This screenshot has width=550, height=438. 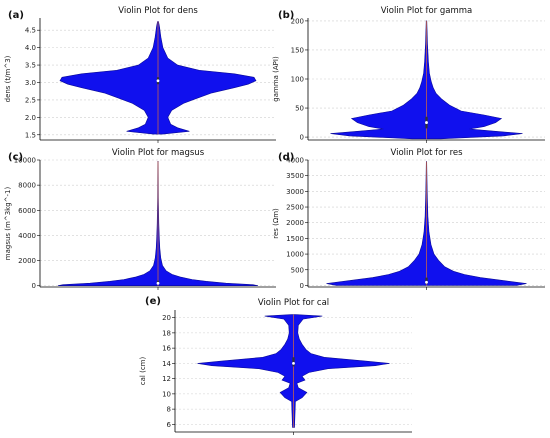 I want to click on y-tick-label: 10000, so click(x=25, y=161).